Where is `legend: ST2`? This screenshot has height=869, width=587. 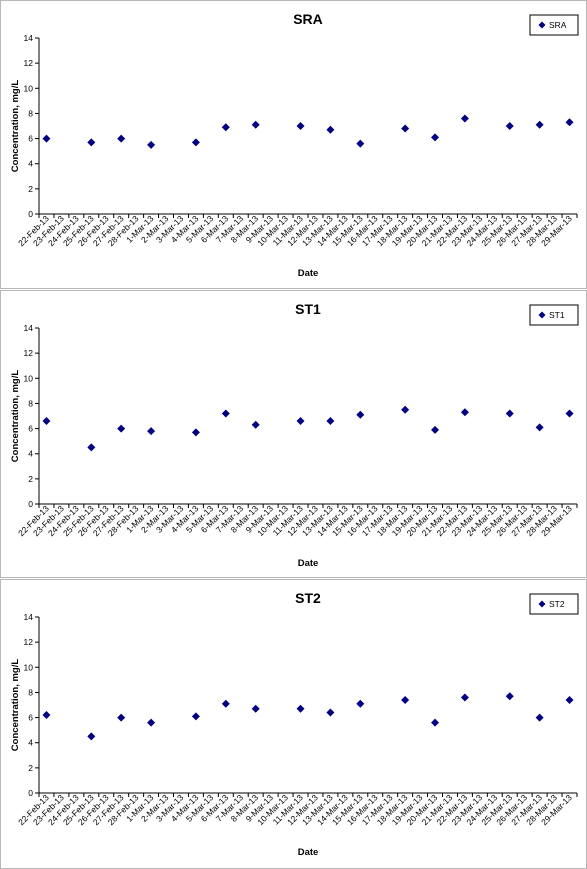
legend: ST2 is located at coordinates (554, 604).